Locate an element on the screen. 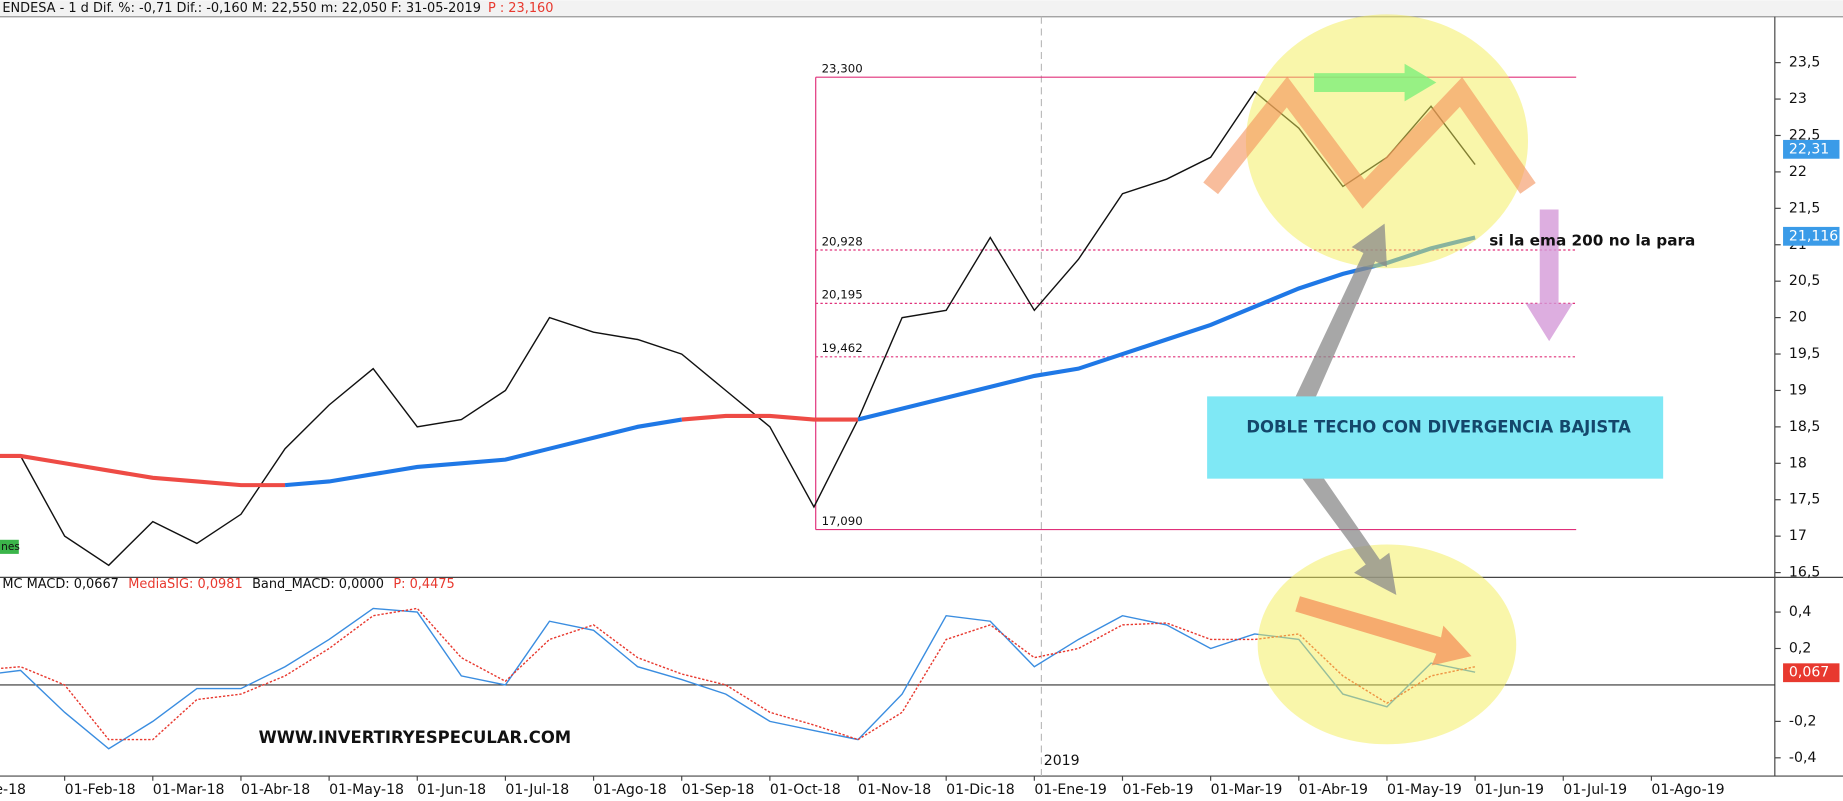 This screenshot has height=801, width=1843. x-tick-label: 01-Jun-18 is located at coordinates (451, 790).